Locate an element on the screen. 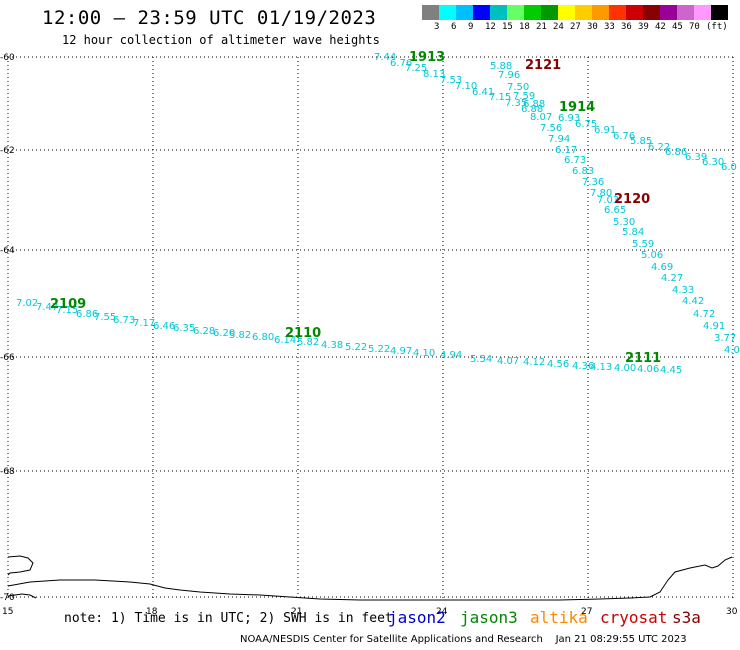  swh-value: 6.30 is located at coordinates (713, 162).